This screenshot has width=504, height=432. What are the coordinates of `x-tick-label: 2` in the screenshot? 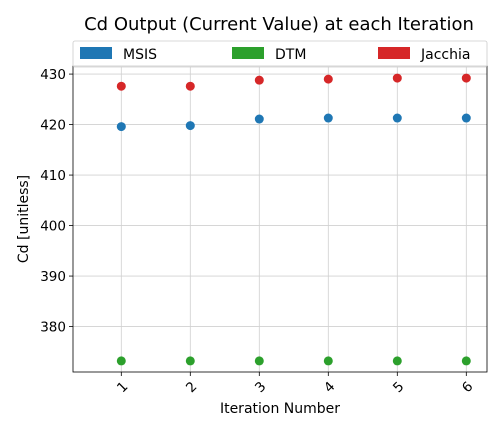 It's located at (191, 387).